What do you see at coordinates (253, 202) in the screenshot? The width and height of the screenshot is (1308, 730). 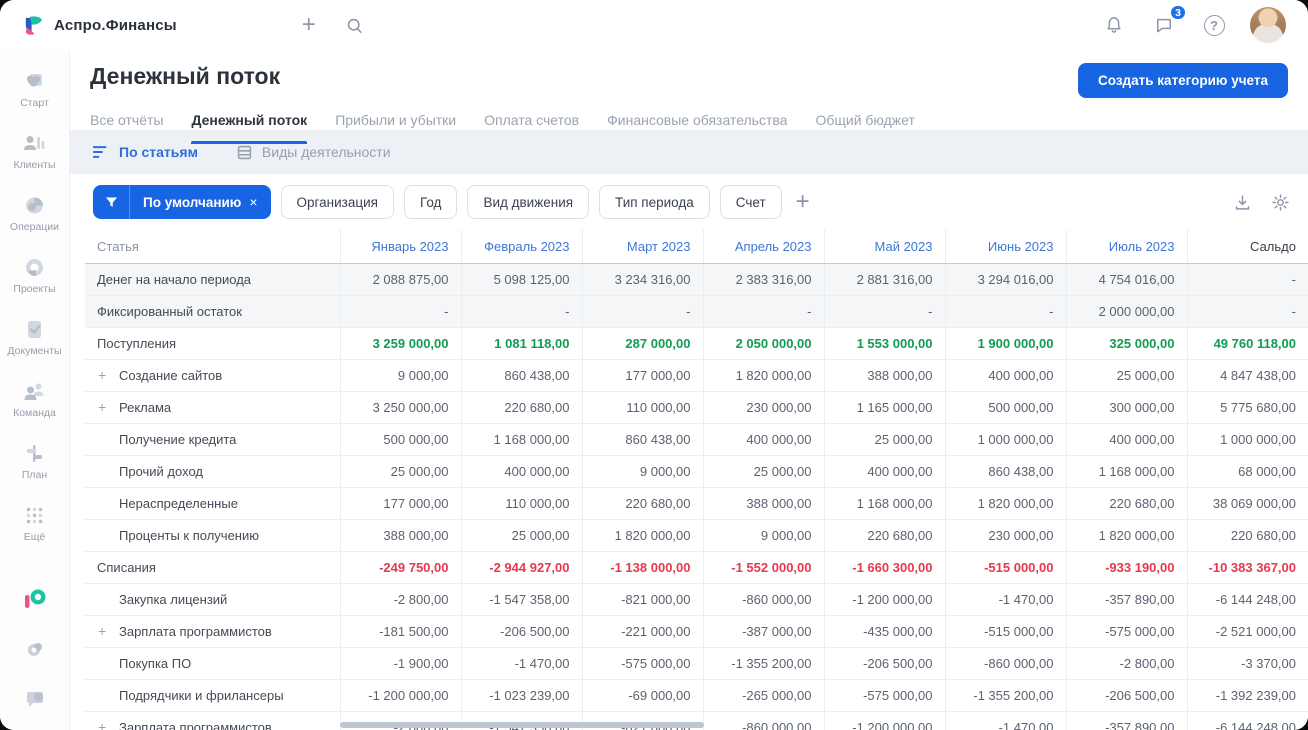 I see `remove-filter-icon: ×` at bounding box center [253, 202].